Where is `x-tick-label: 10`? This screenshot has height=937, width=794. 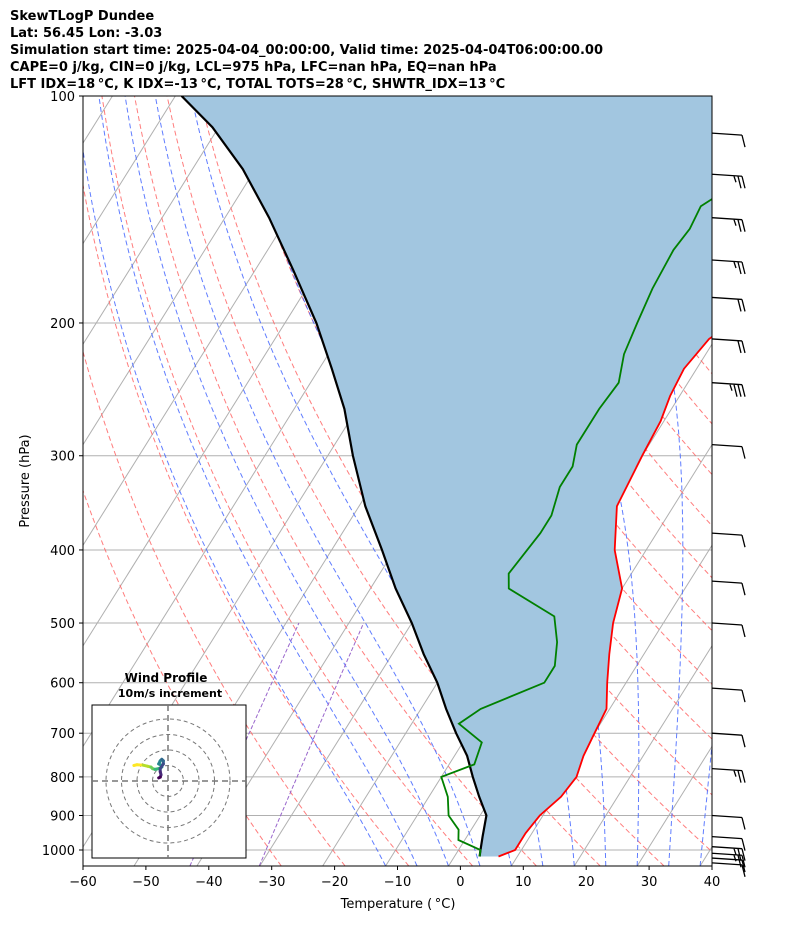 x-tick-label: 10 is located at coordinates (523, 882).